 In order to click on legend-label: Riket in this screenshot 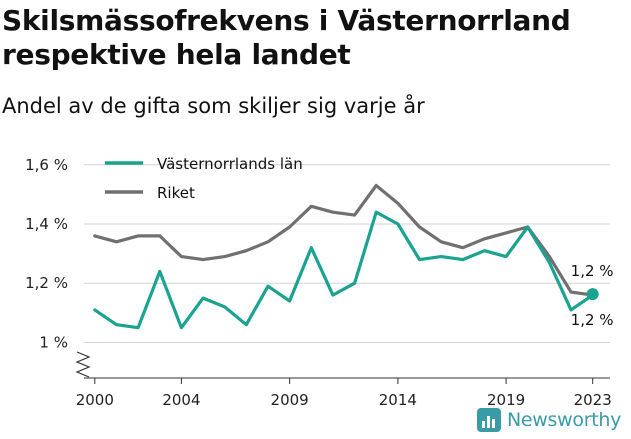, I will do `click(176, 193)`.